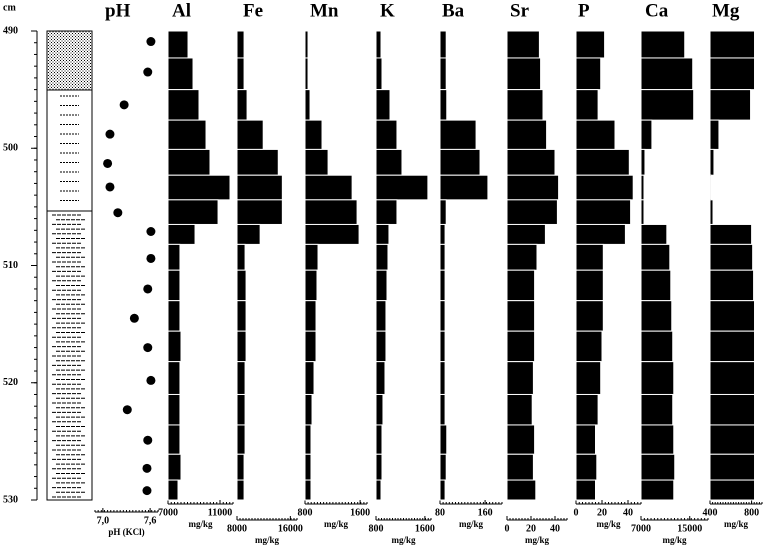 The width and height of the screenshot is (765, 546). Describe the element at coordinates (10, 382) in the screenshot. I see `y-tick-label: 520` at that location.